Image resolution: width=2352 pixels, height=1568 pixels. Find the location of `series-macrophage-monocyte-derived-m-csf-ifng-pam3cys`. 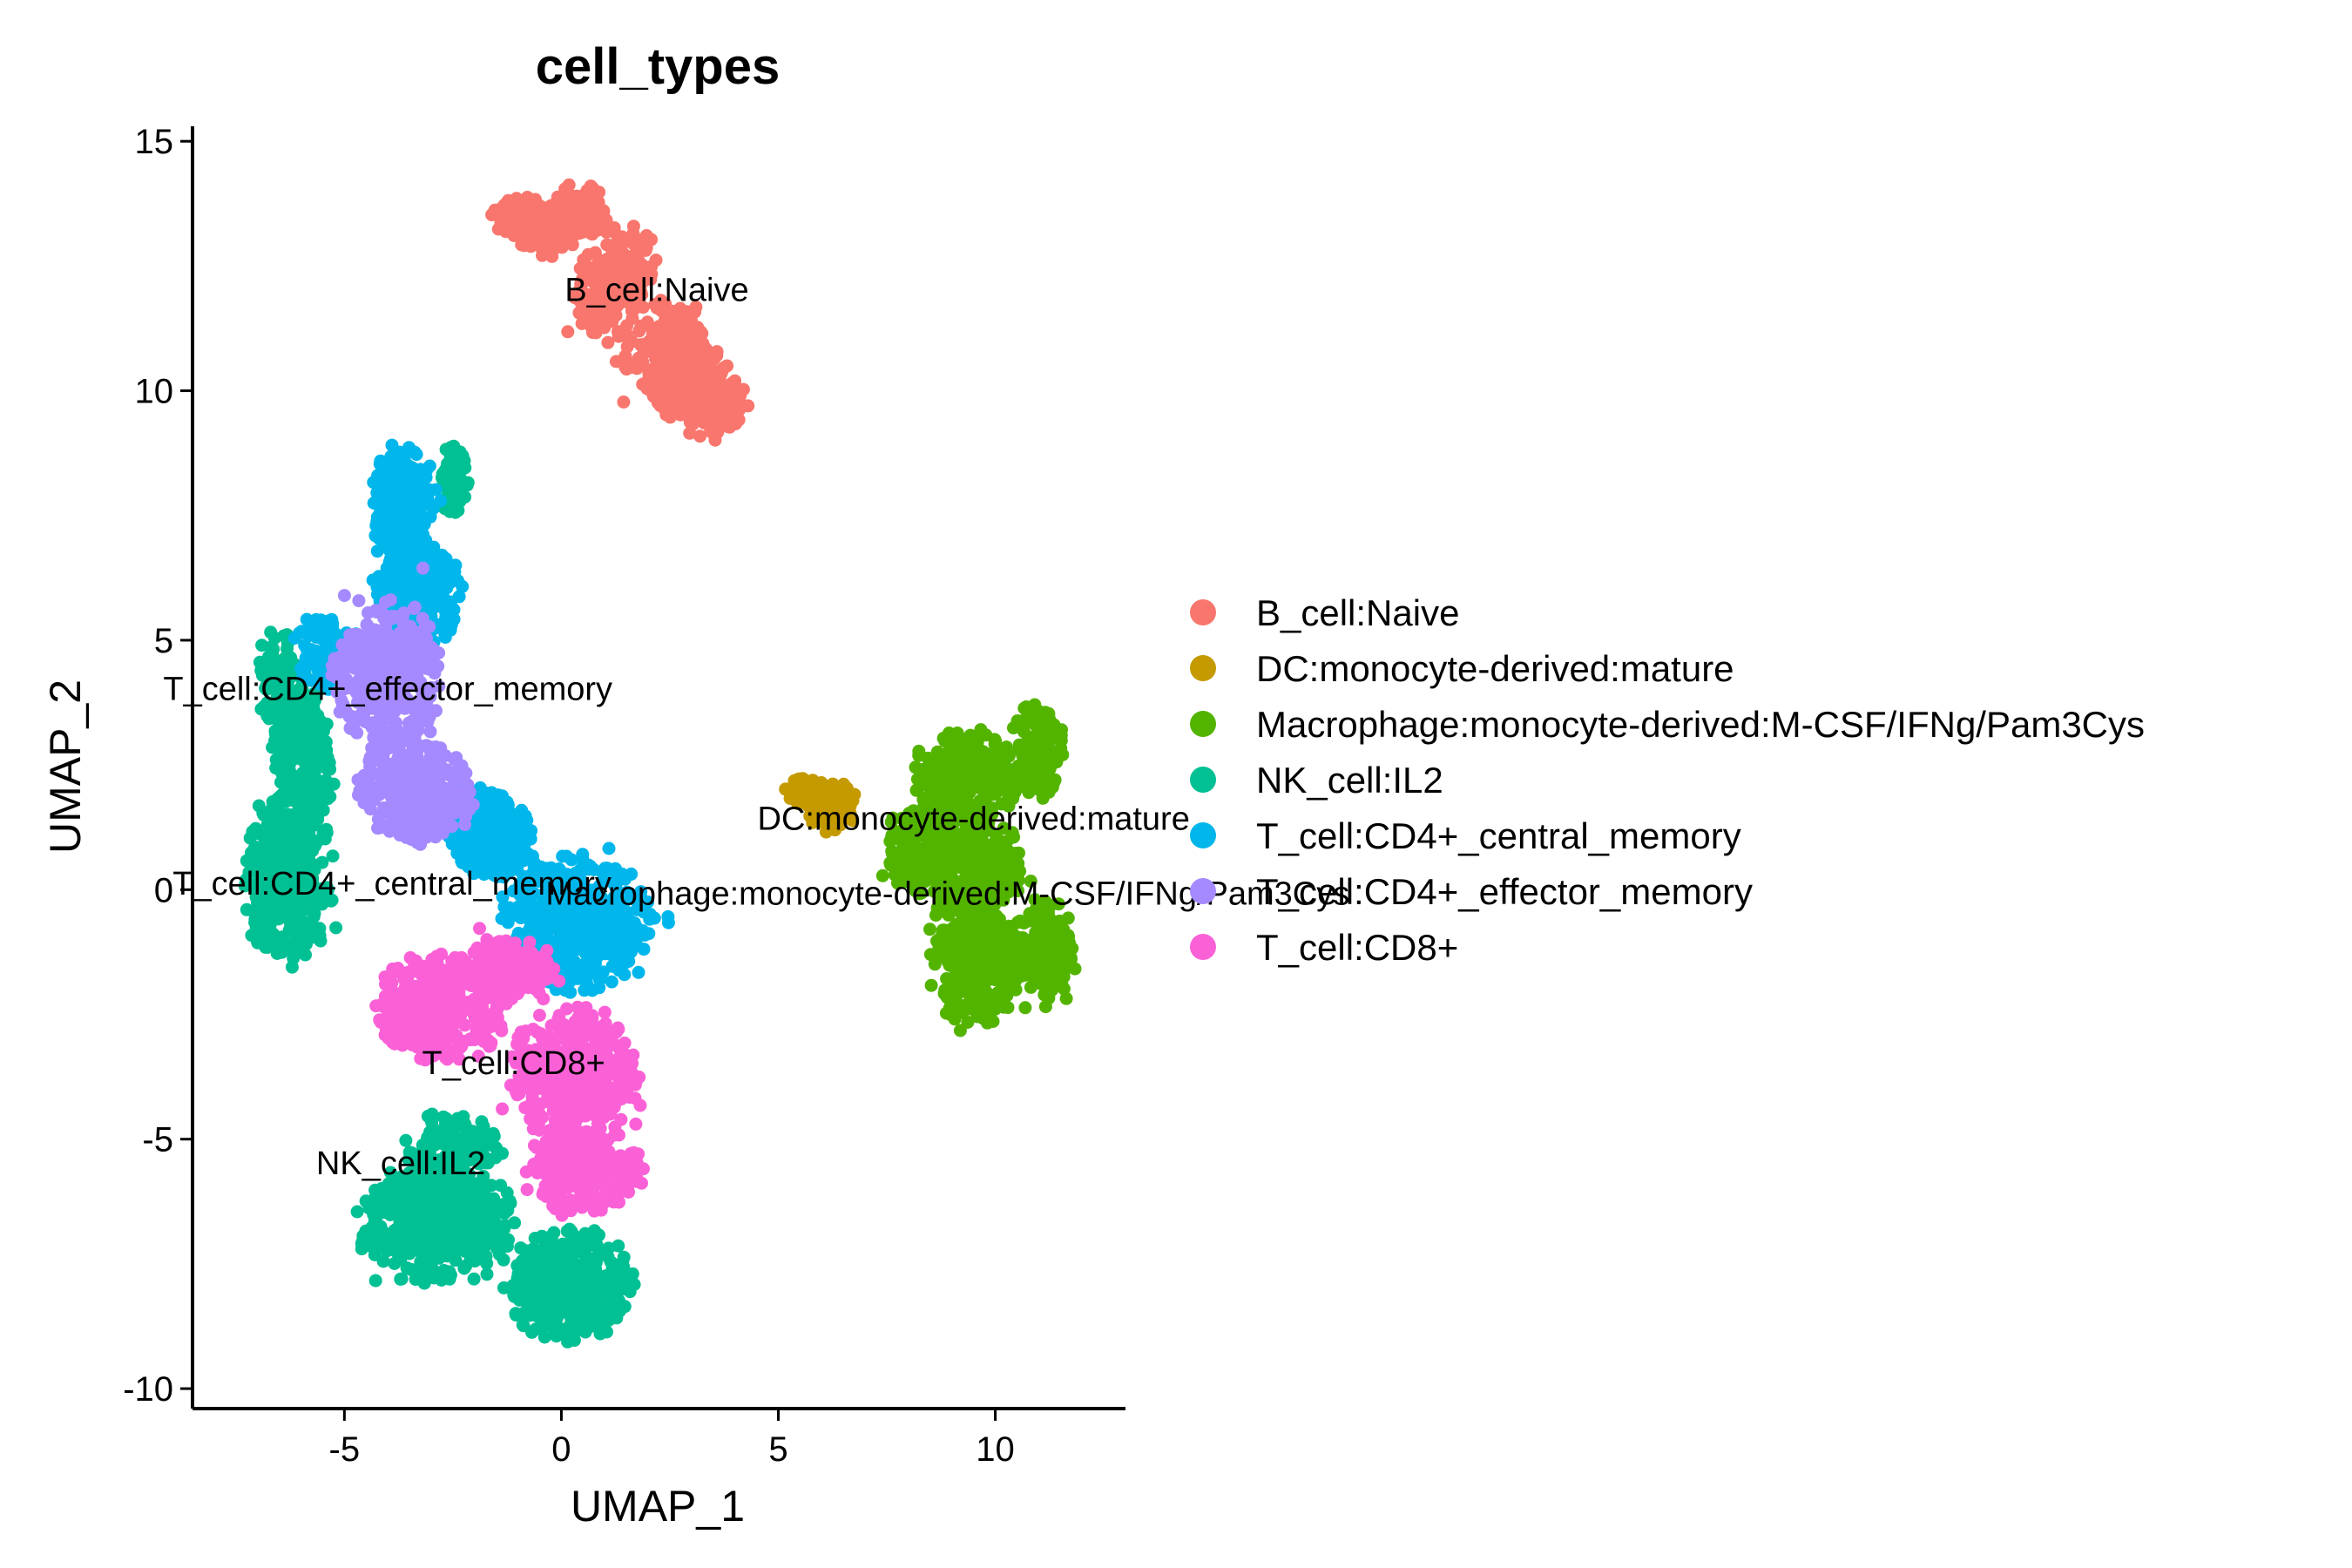

series-macrophage-monocyte-derived-m-csf-ifng-pam3cys is located at coordinates (978, 867).